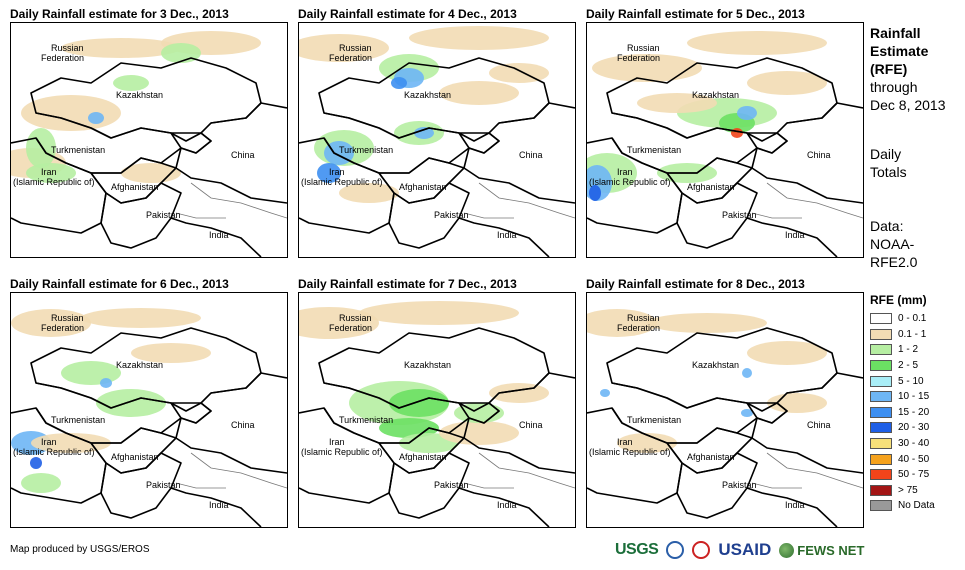 This screenshot has width=965, height=570. I want to click on country-borders, so click(725, 427).